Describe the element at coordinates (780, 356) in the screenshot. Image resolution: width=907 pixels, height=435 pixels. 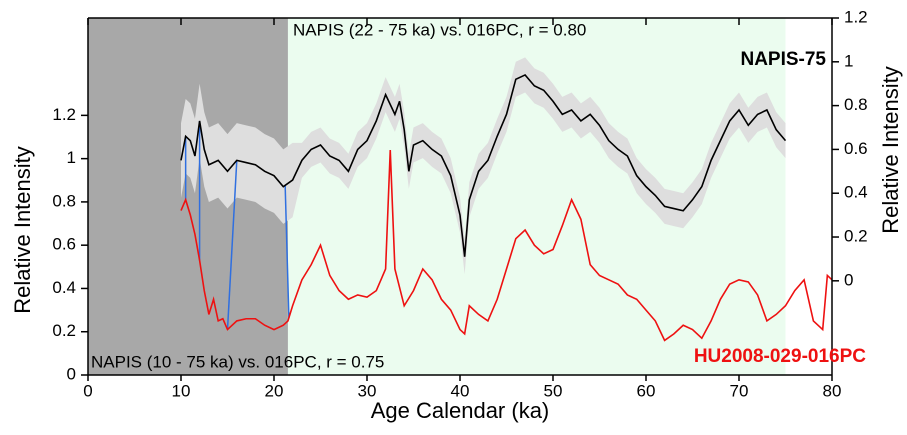
I see `series-label: HU2008-029-016PC` at that location.